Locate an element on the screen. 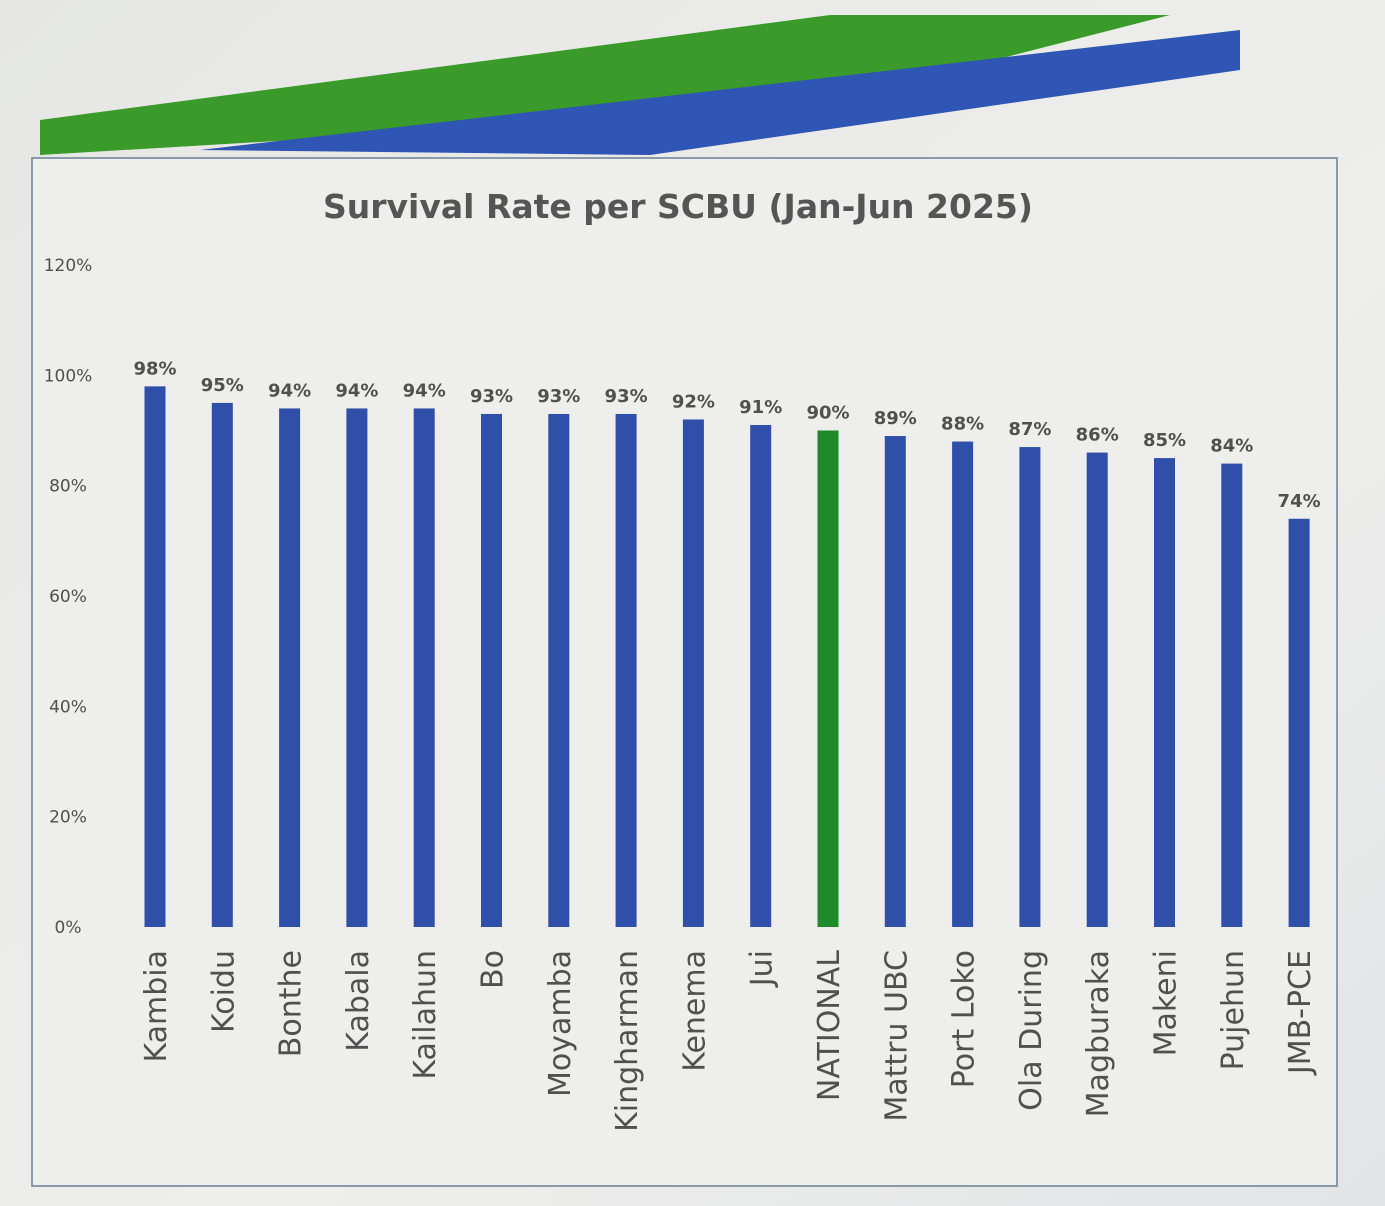 This screenshot has height=1206, width=1385. decorative-green-ribbon is located at coordinates (605, 85).